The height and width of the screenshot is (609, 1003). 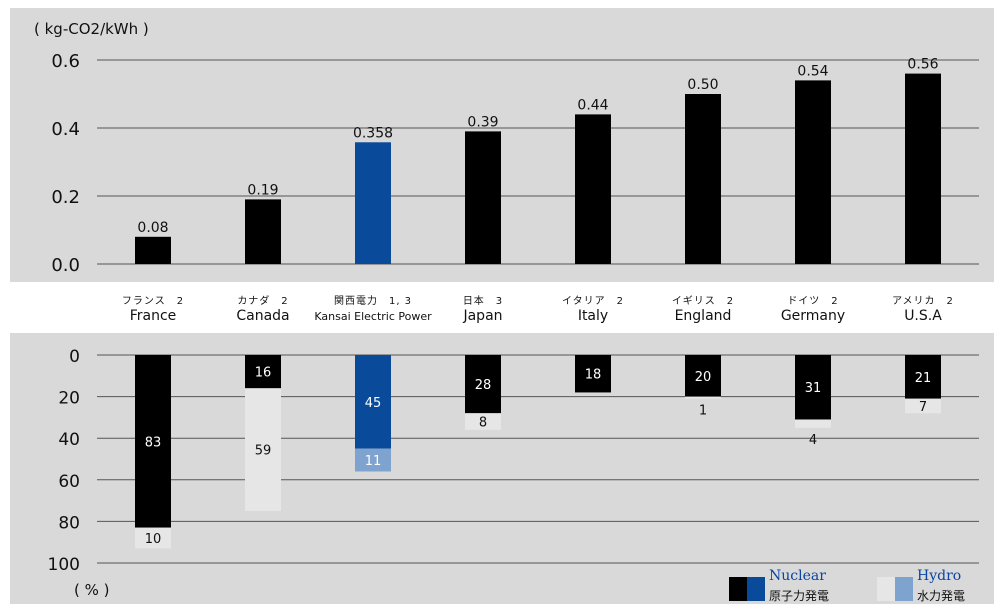 I want to click on nuclear-value-label-7: 21, so click(x=923, y=378).